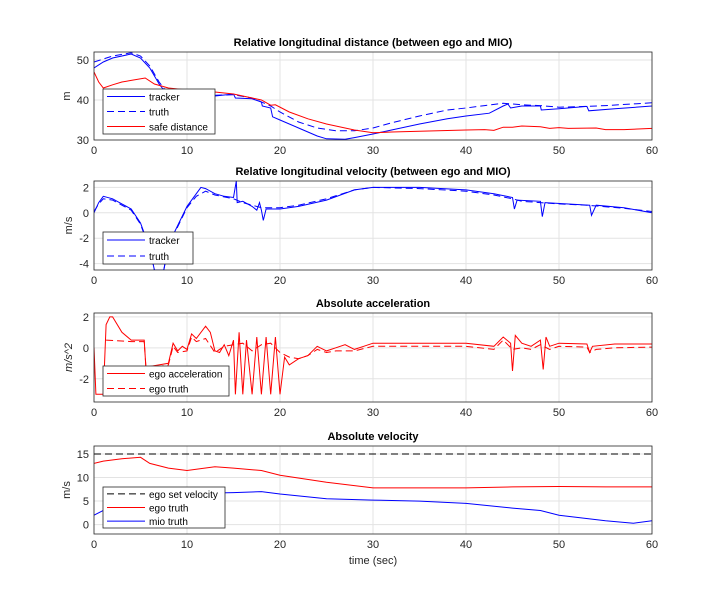  Describe the element at coordinates (83, 141) in the screenshot. I see `y-tick-label: 30` at that location.